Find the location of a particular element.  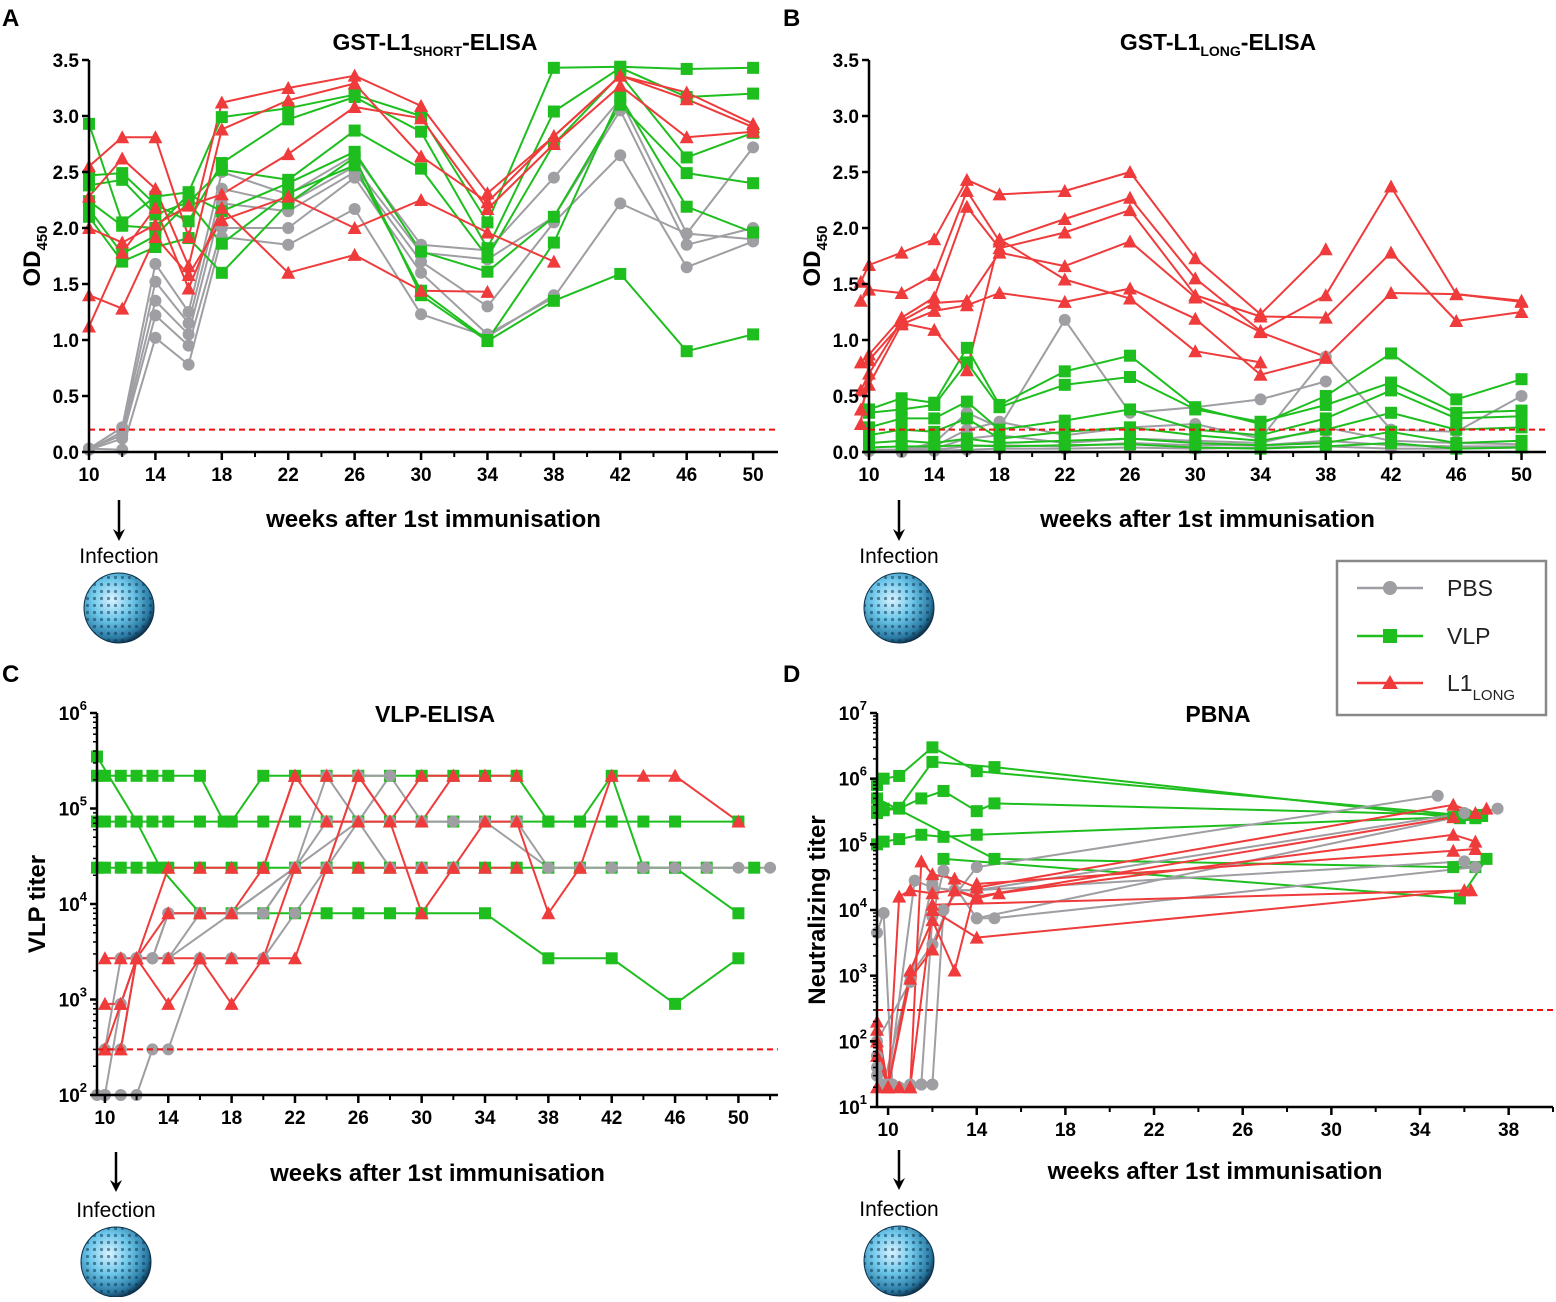

x-tick-label-c: 46 is located at coordinates (674, 1118).